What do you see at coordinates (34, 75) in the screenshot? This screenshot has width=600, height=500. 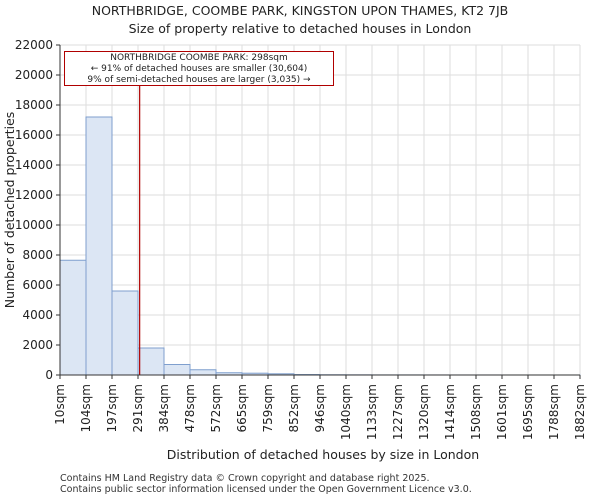 I see `y-tick-label: 20000` at bounding box center [34, 75].